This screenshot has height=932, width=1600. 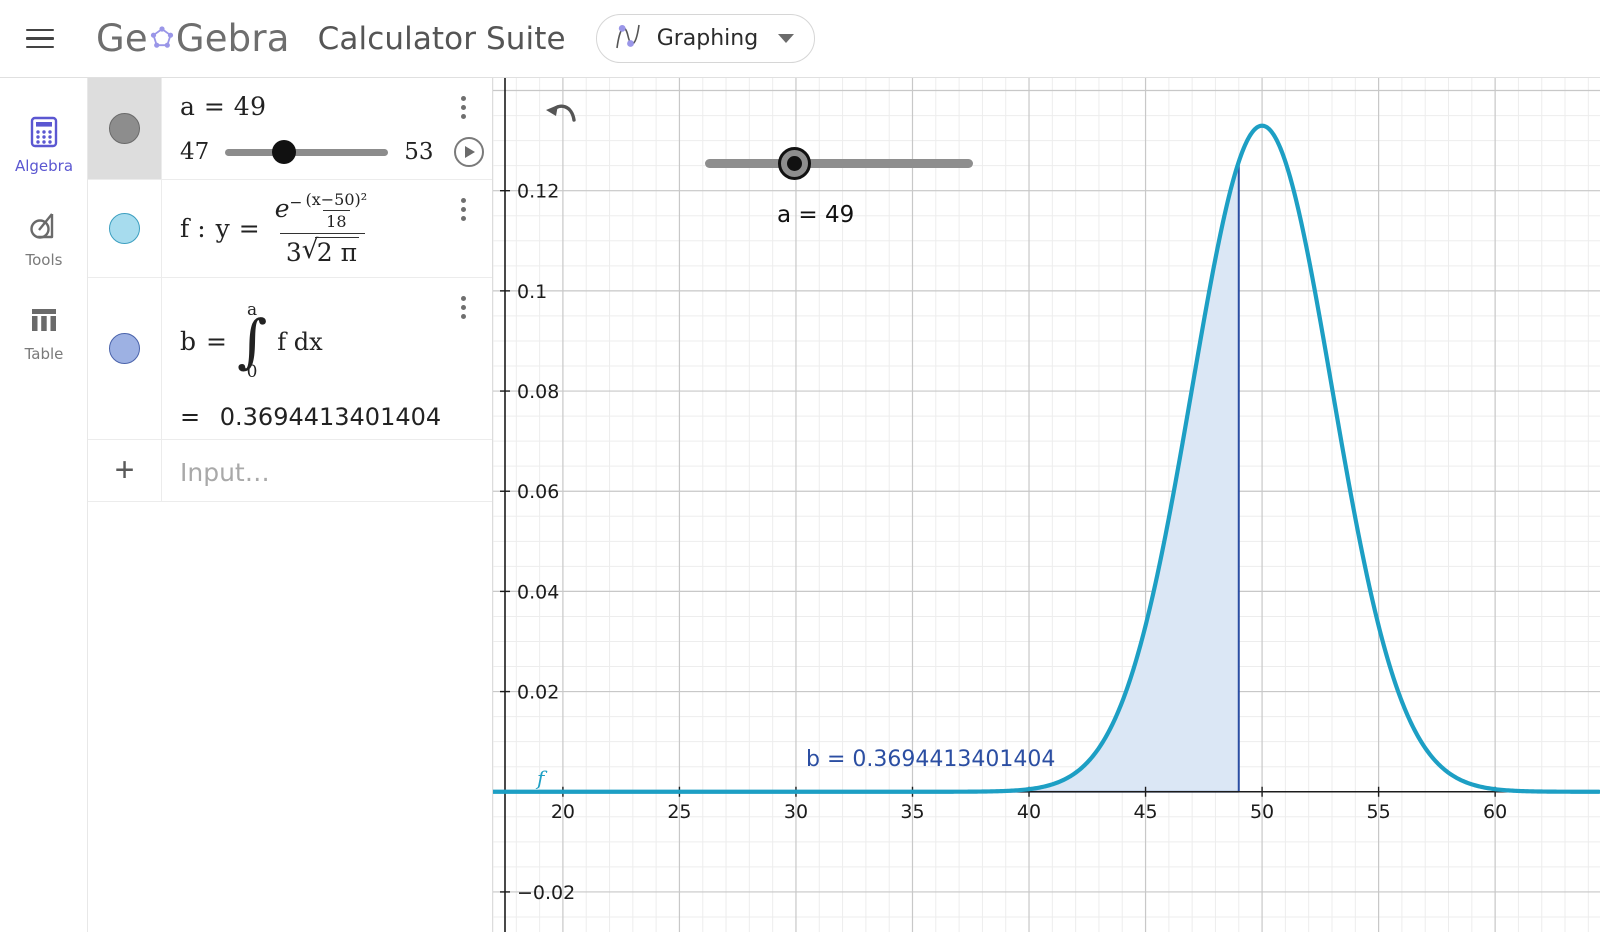 I want to click on svg-text: 25, so click(x=679, y=812).